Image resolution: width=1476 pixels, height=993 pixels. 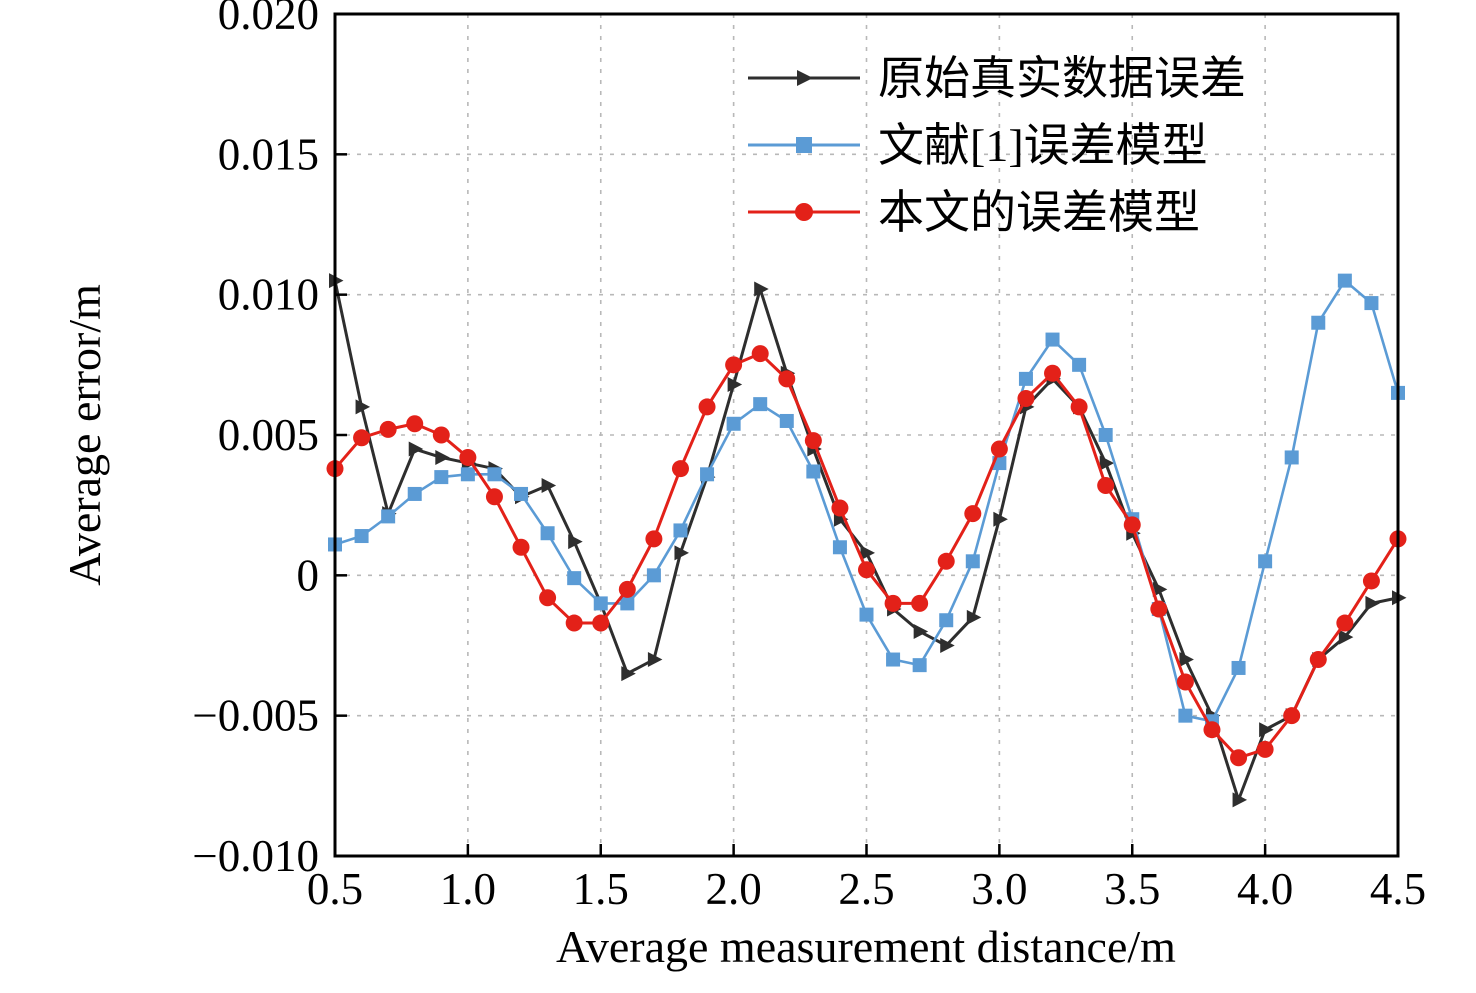 I want to click on x-tick-label: 2.5, so click(x=866, y=889).